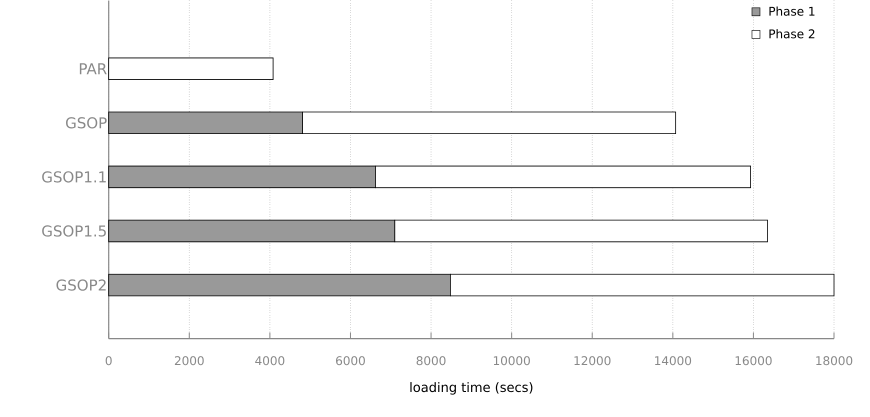  Describe the element at coordinates (350, 361) in the screenshot. I see `x-tick-label: 6000` at that location.